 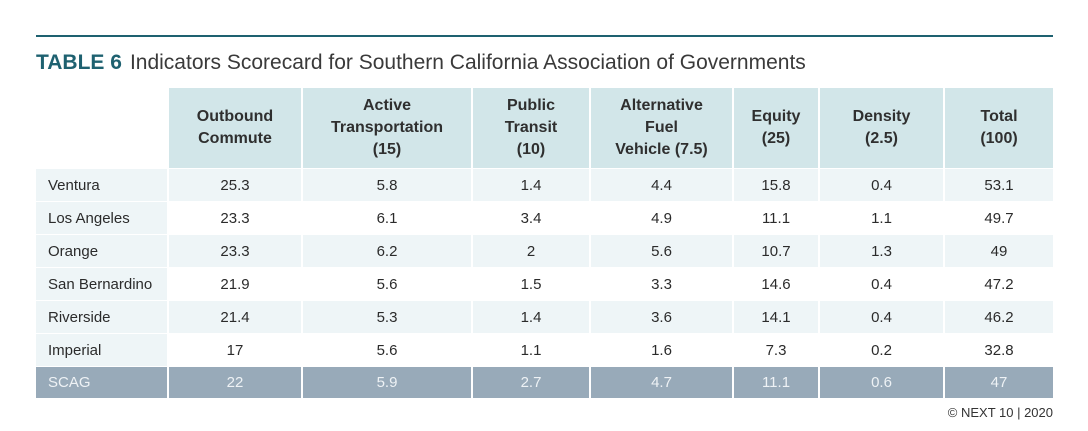 I want to click on cell-density: 0.6, so click(x=881, y=382).